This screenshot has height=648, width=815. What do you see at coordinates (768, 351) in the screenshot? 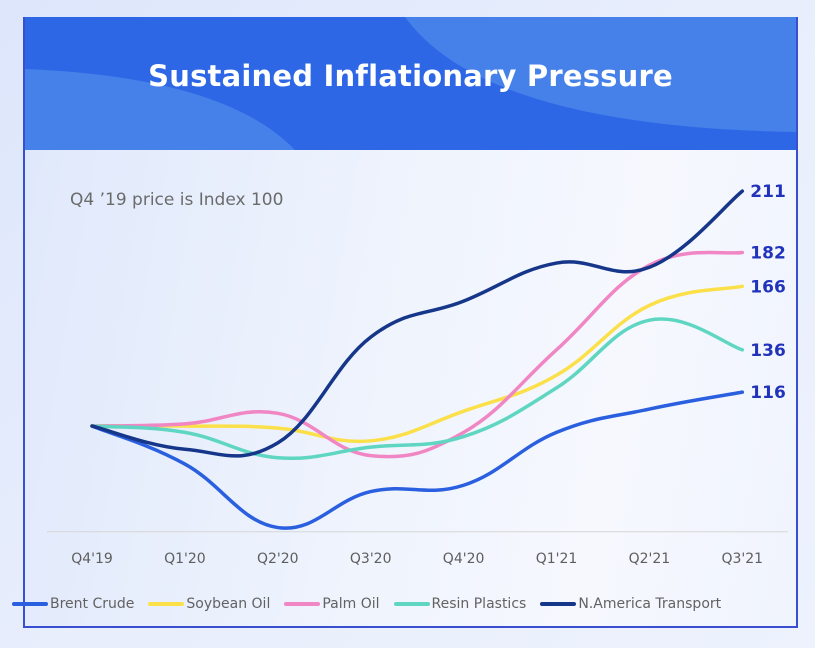
I see `end-value-label: 136` at bounding box center [768, 351].